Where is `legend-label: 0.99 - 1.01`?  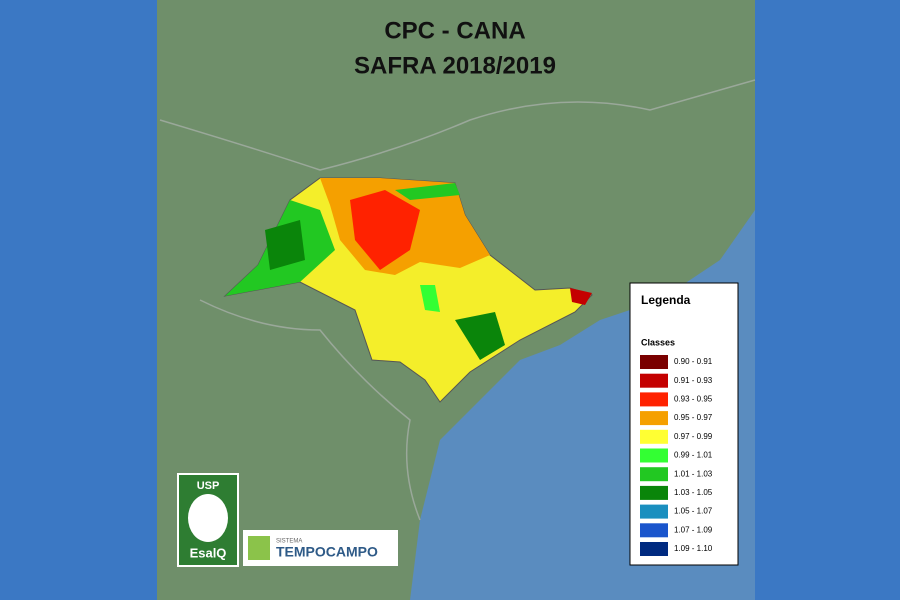
legend-label: 0.99 - 1.01 is located at coordinates (693, 455).